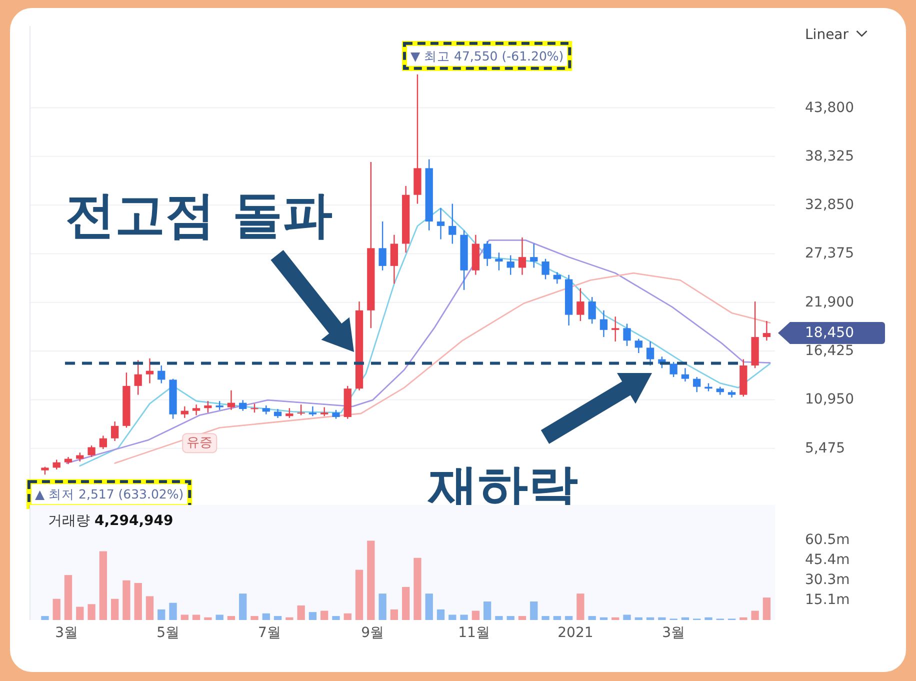 This screenshot has width=916, height=681. I want to click on x-tick-label: 3월, so click(66, 633).